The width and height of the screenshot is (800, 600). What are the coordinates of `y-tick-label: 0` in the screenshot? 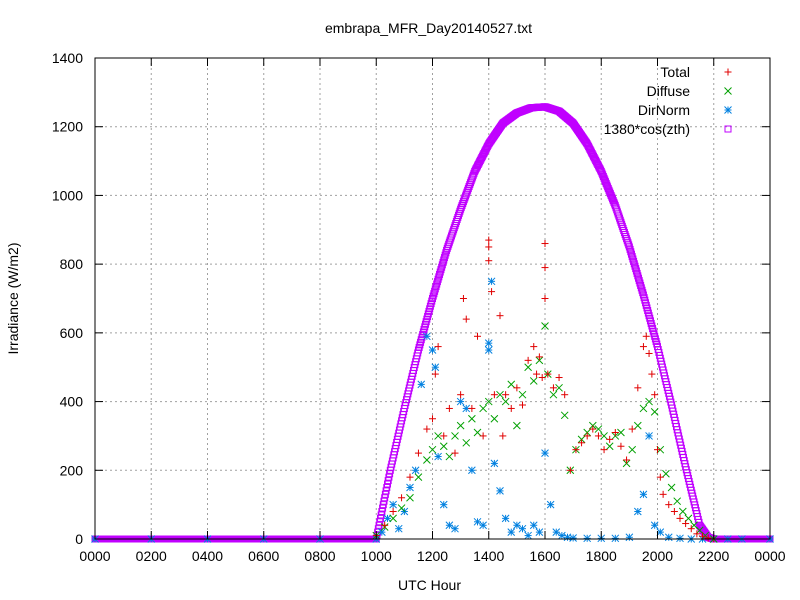 It's located at (79, 539).